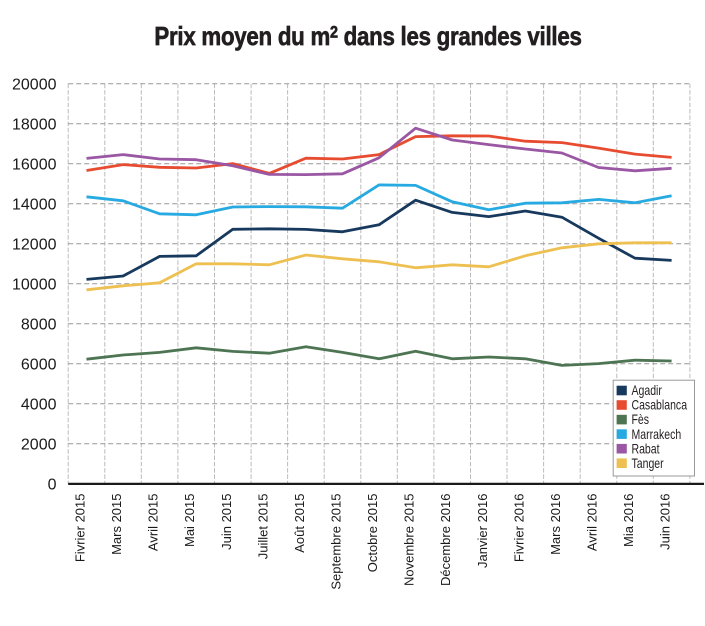 The image size is (705, 626). Describe the element at coordinates (34, 164) in the screenshot. I see `svg-text: 16000` at that location.